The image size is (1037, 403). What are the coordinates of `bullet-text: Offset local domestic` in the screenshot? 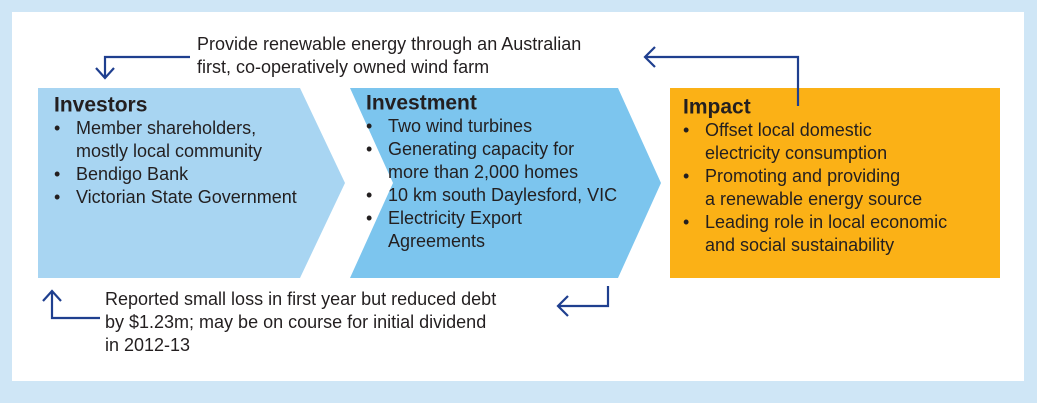 It's located at (788, 130).